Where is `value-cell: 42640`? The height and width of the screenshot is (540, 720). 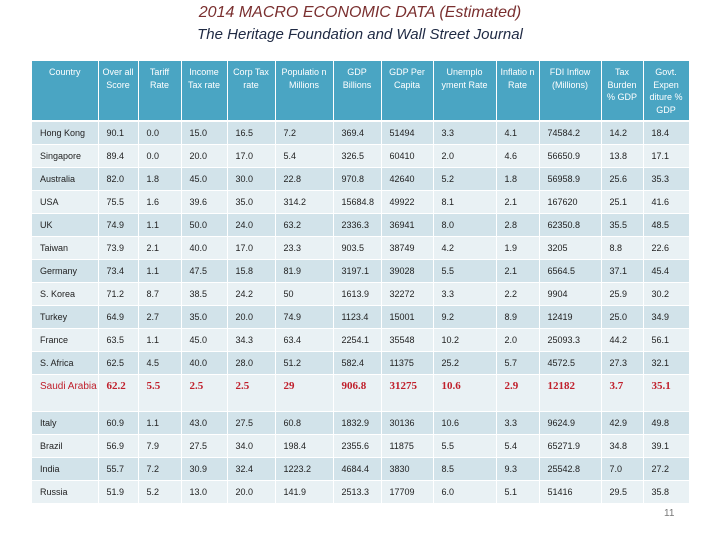 value-cell: 42640 is located at coordinates (407, 179).